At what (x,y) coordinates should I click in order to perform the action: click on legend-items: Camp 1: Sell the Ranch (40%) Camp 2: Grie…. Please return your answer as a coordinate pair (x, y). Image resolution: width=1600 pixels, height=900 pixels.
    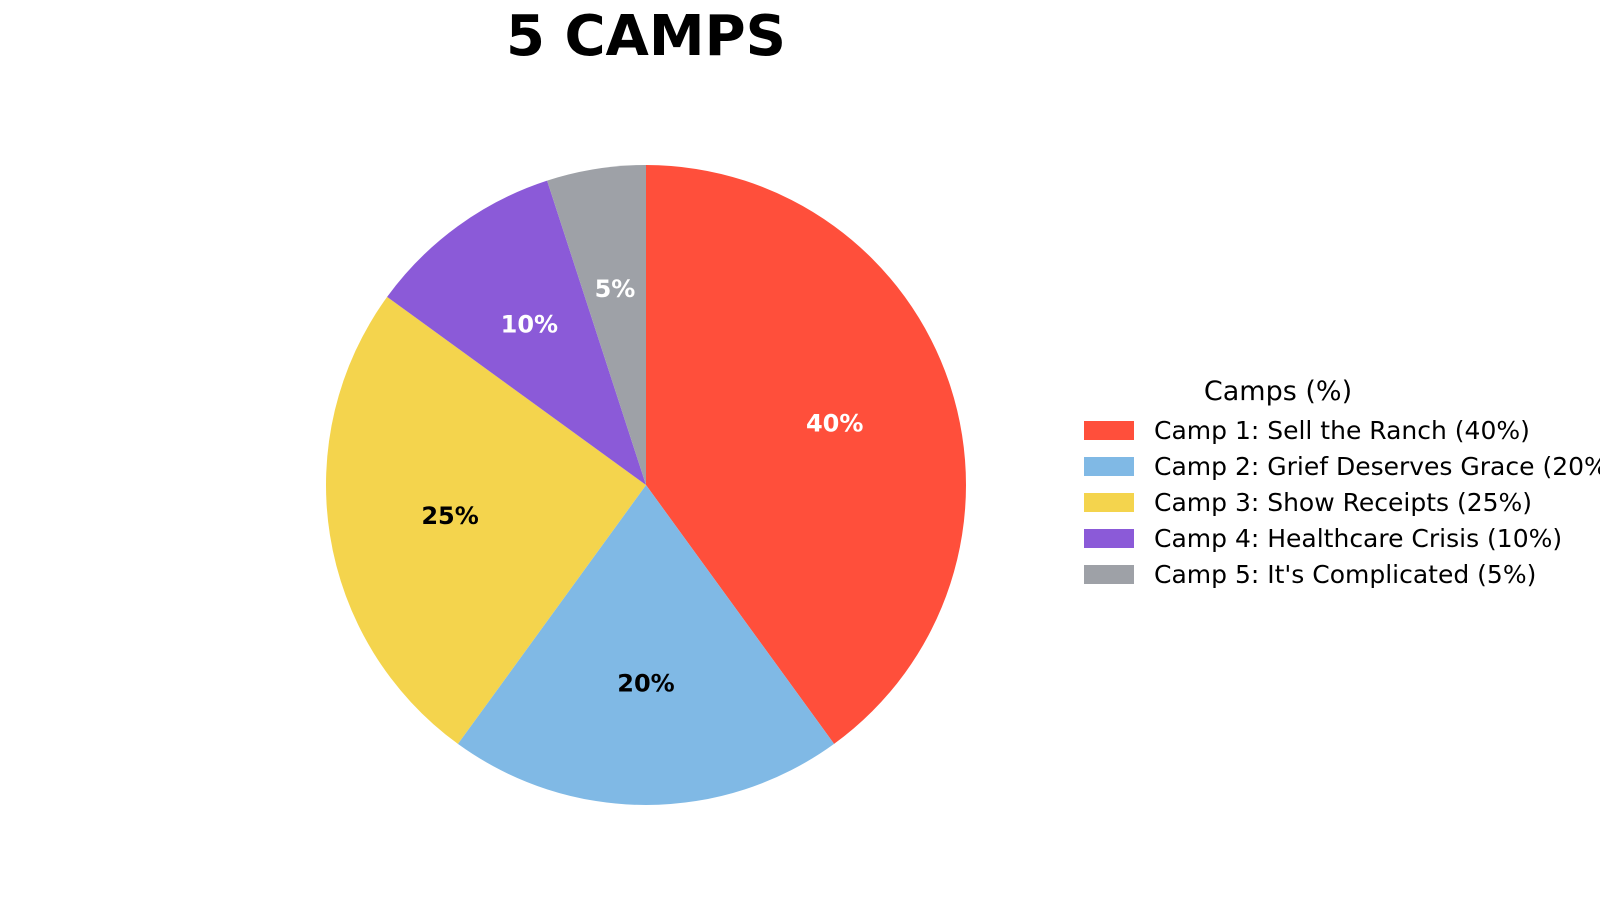
    Looking at the image, I should click on (1342, 502).